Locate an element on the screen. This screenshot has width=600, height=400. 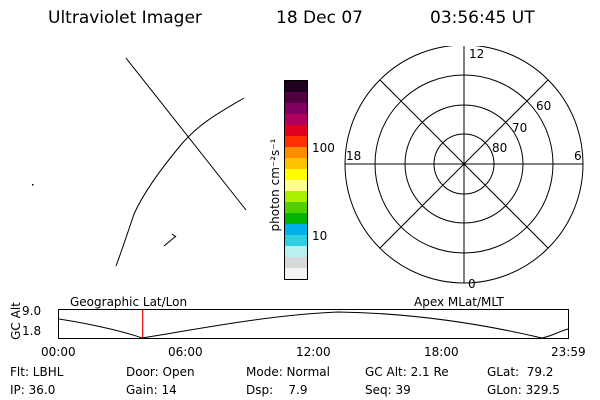
x-tick-1200: 12:00 is located at coordinates (313, 352).